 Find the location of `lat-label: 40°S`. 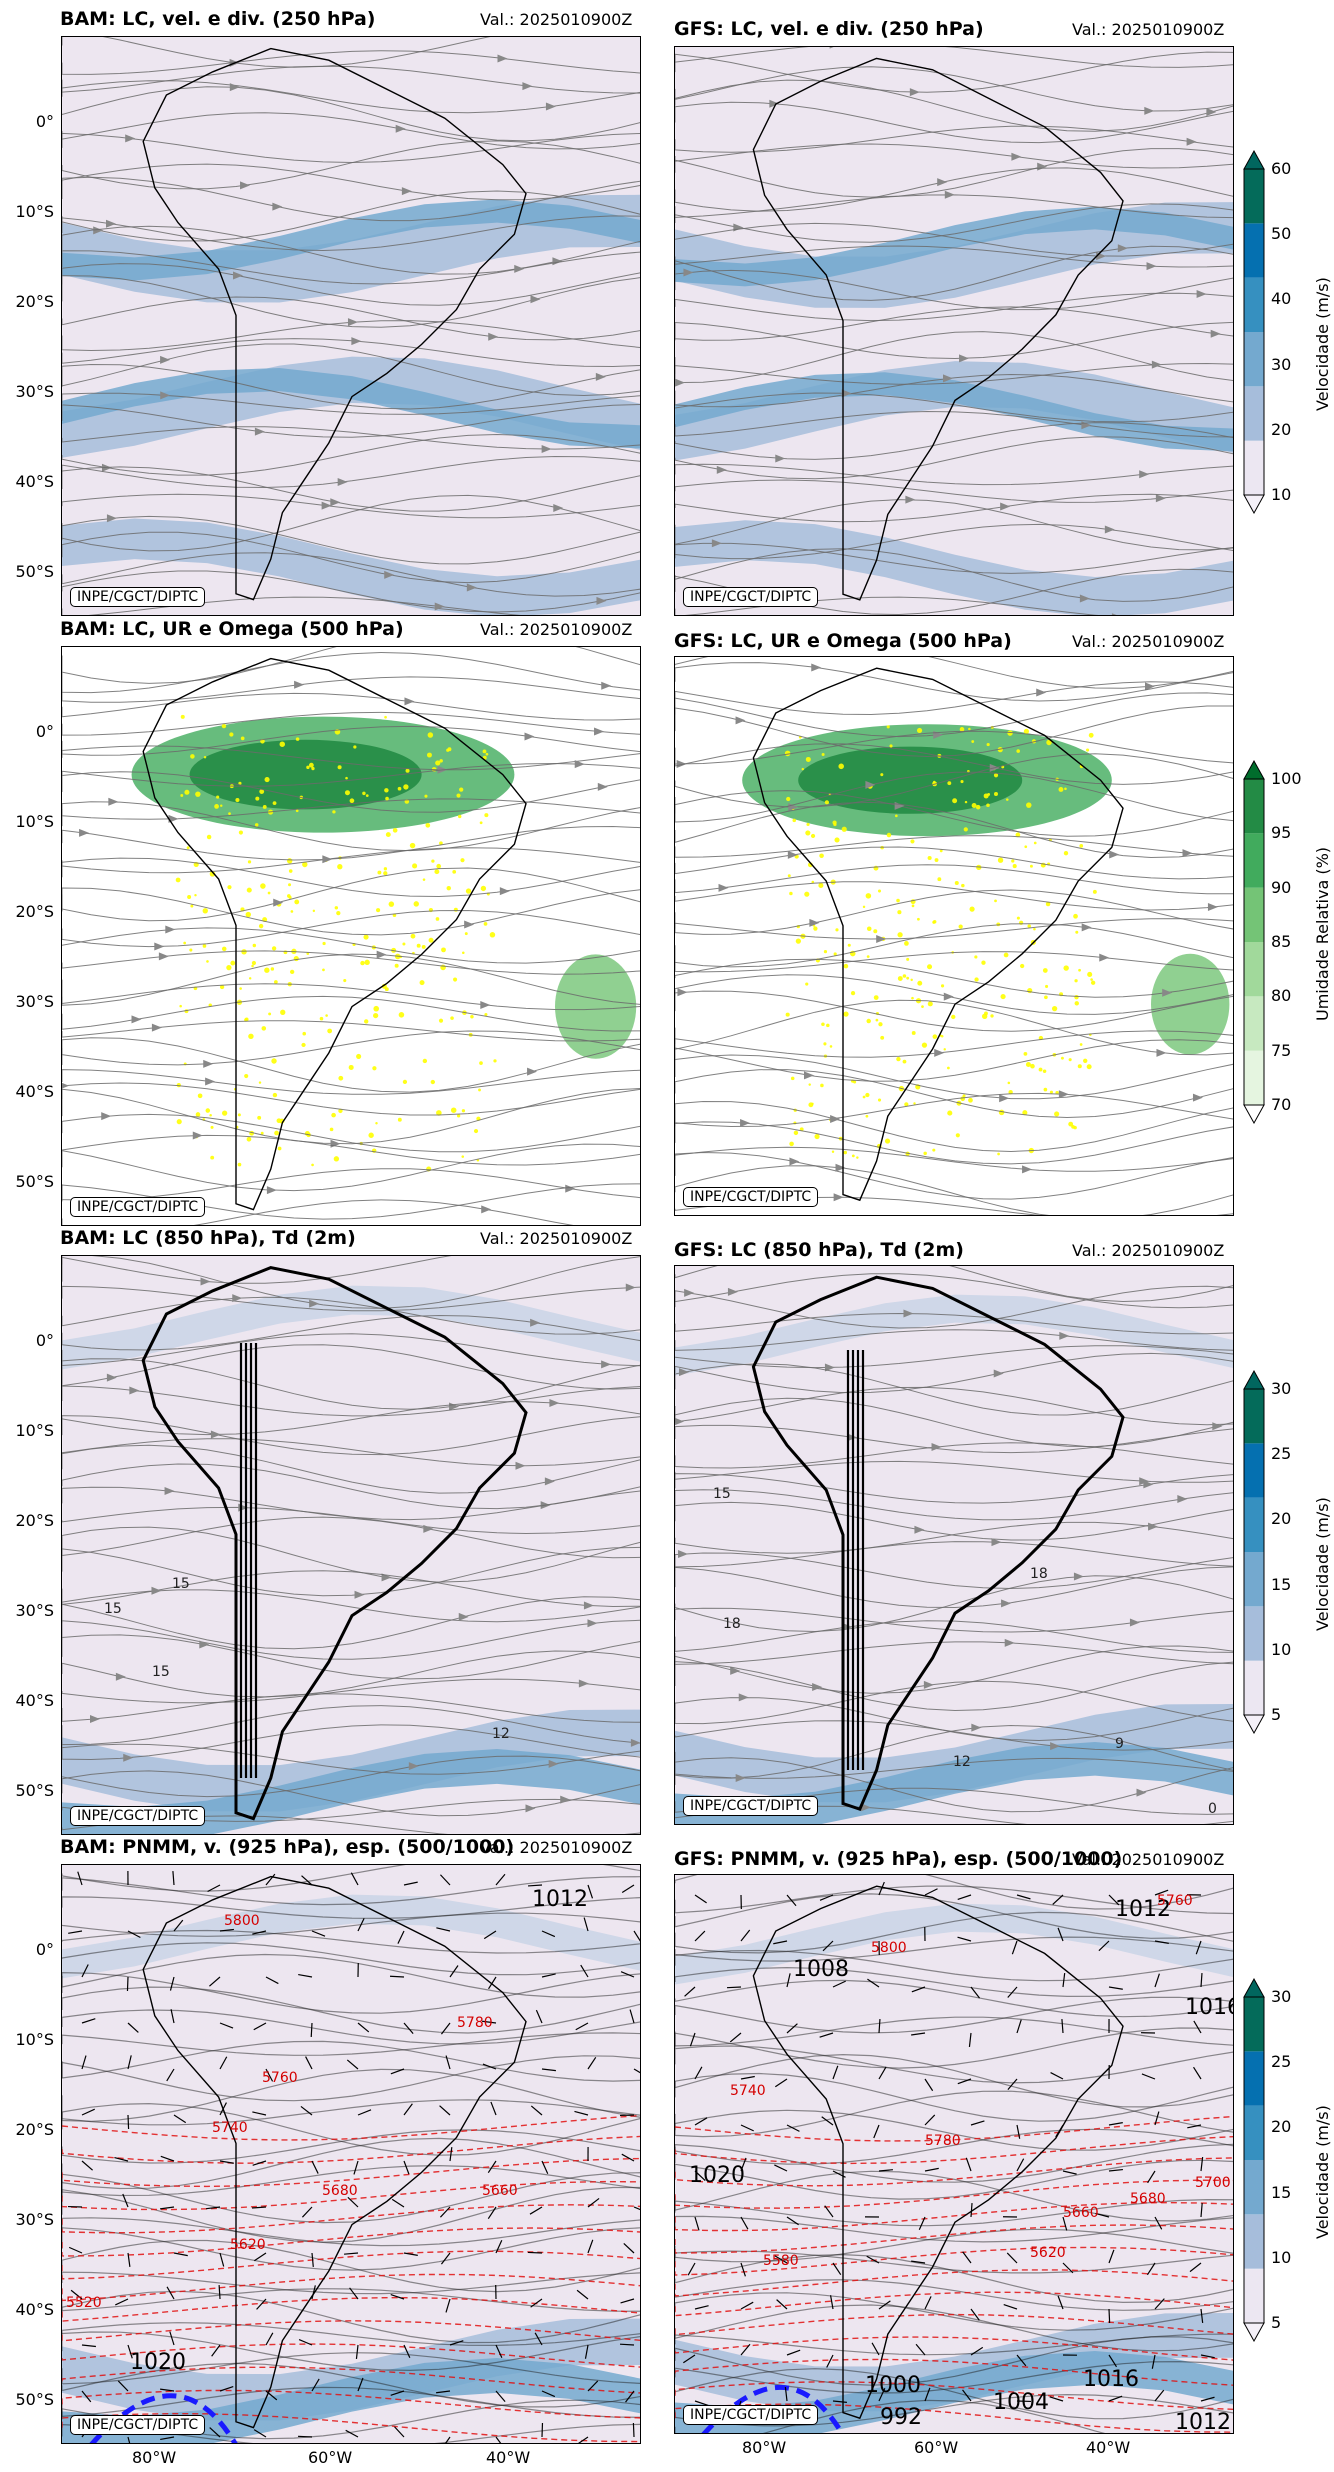

lat-label: 40°S is located at coordinates (34, 481).